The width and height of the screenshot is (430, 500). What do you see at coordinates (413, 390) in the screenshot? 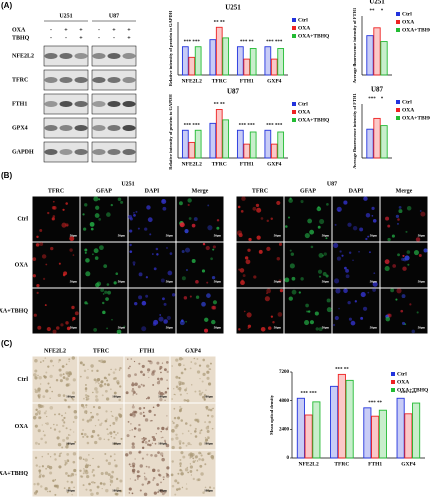
I see `legend-label: OXA+TBHQ` at bounding box center [413, 390].